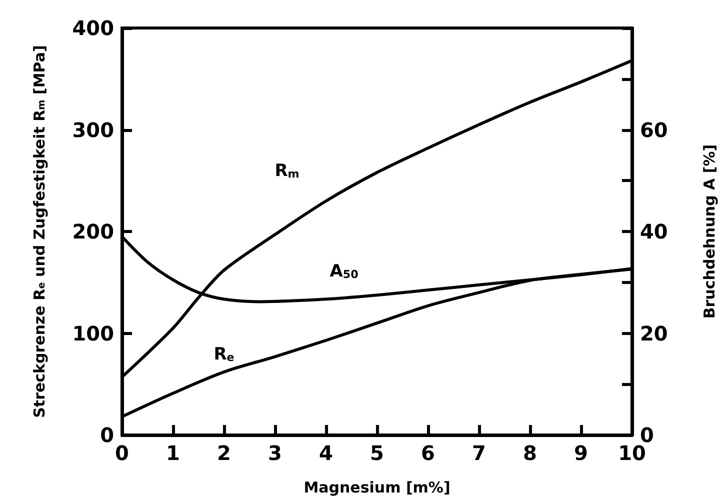 The image size is (727, 502). Describe the element at coordinates (93, 333) in the screenshot. I see `y-tick-label: 100` at that location.